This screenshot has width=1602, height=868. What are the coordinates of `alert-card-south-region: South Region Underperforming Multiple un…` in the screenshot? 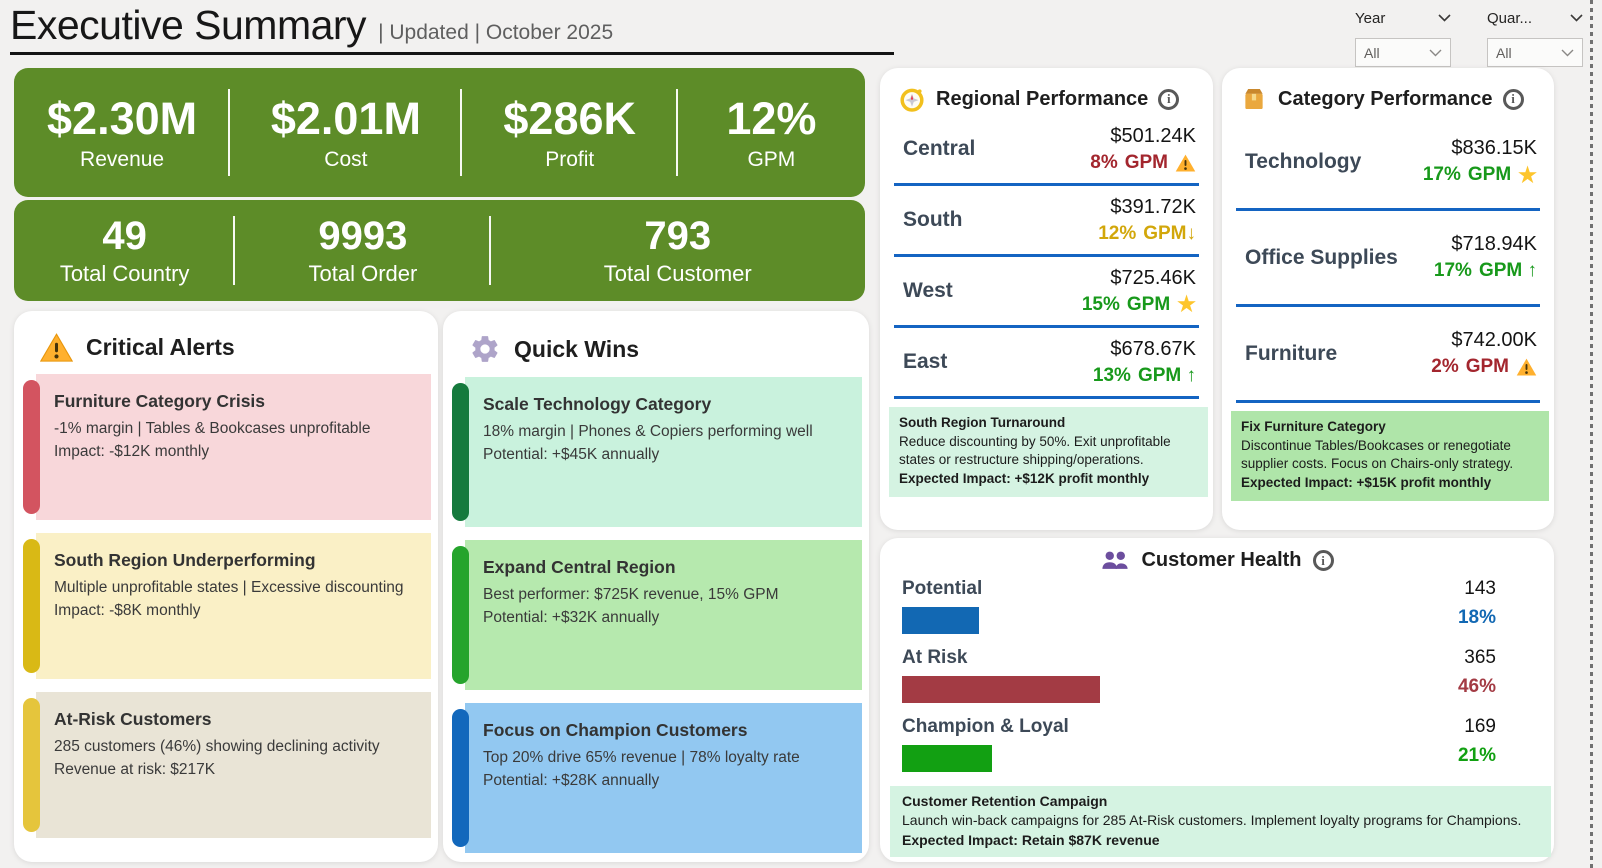 It's located at (227, 606).